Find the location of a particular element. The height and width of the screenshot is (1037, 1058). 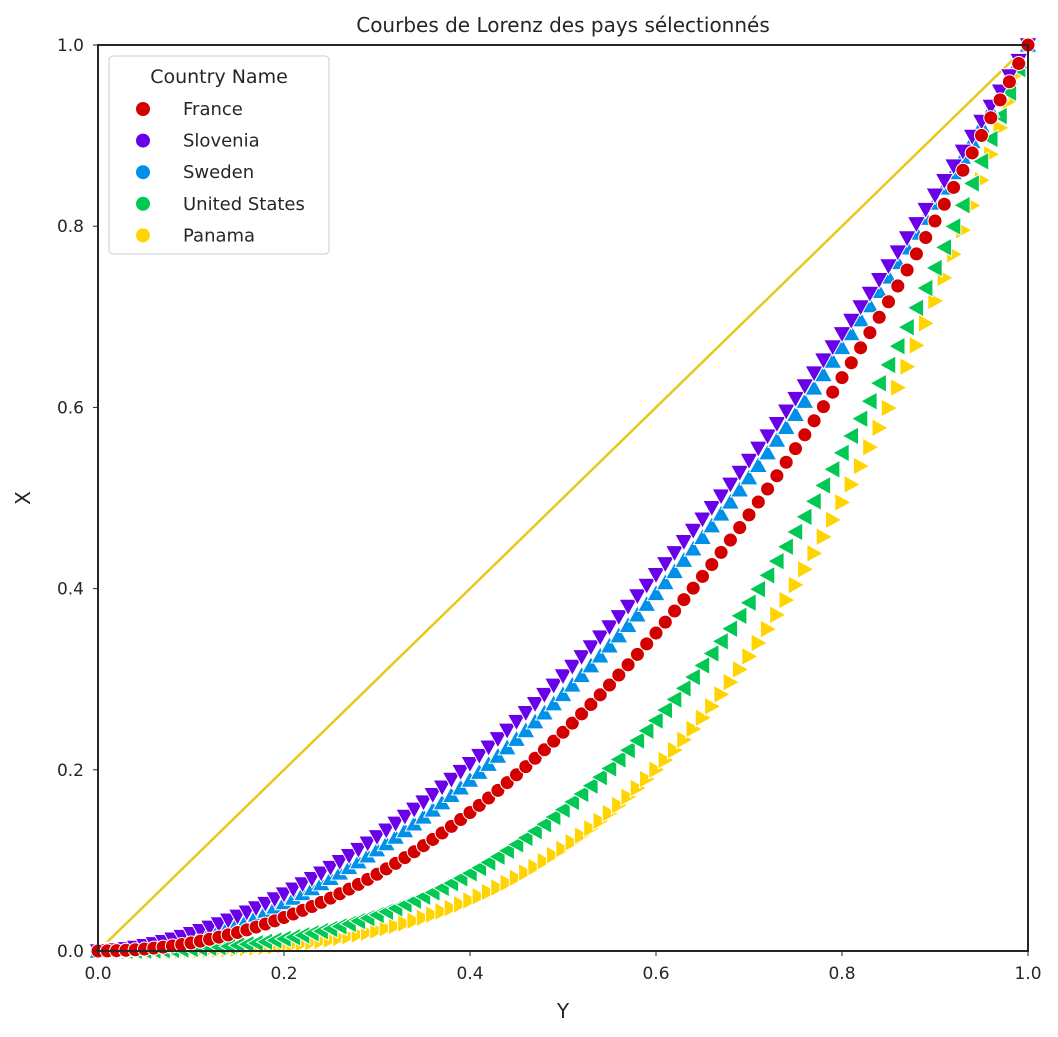

y-tick-label: 0.2 is located at coordinates (70, 771).